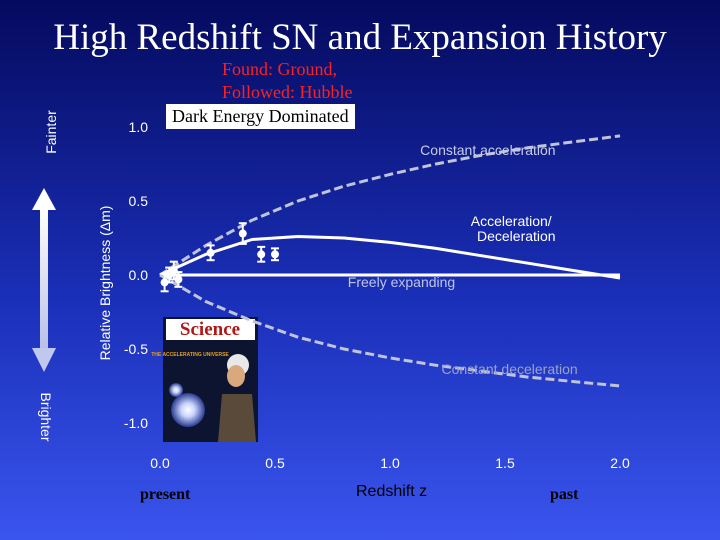 The width and height of the screenshot is (720, 540). I want to click on y-tick-label: -0.5, so click(136, 349).